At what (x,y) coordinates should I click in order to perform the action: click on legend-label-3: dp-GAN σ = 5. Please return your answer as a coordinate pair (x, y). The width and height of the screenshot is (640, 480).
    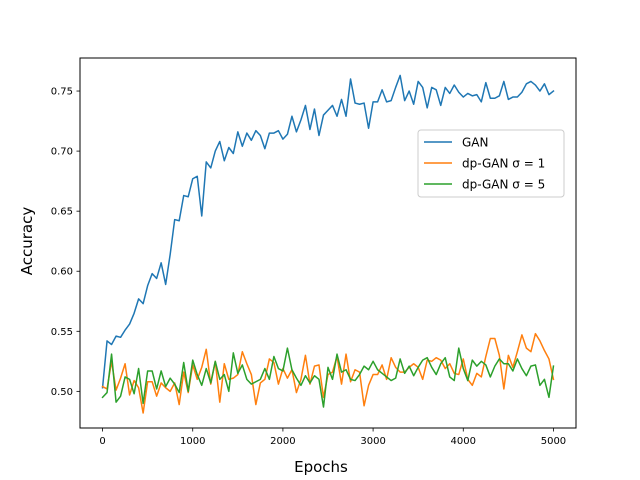
    Looking at the image, I should click on (503, 185).